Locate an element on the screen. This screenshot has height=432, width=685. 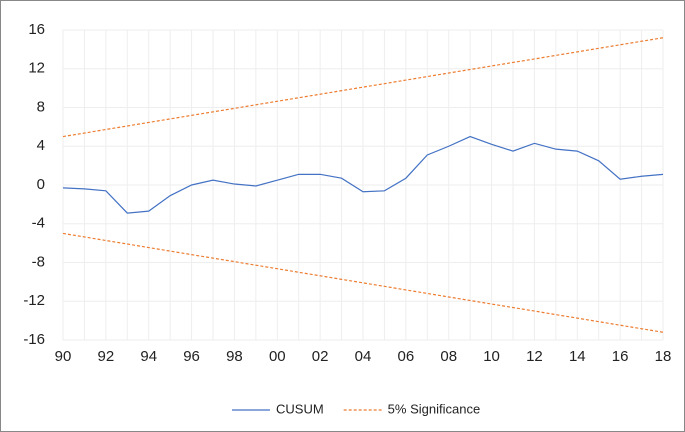
y-tick-label: -8 is located at coordinates (38, 261).